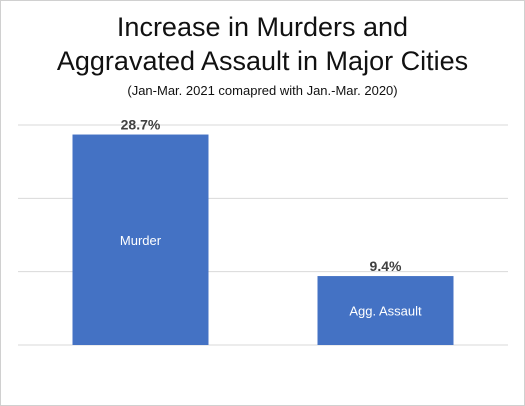 This screenshot has height=406, width=525. I want to click on bar-agg-assault, so click(385, 310).